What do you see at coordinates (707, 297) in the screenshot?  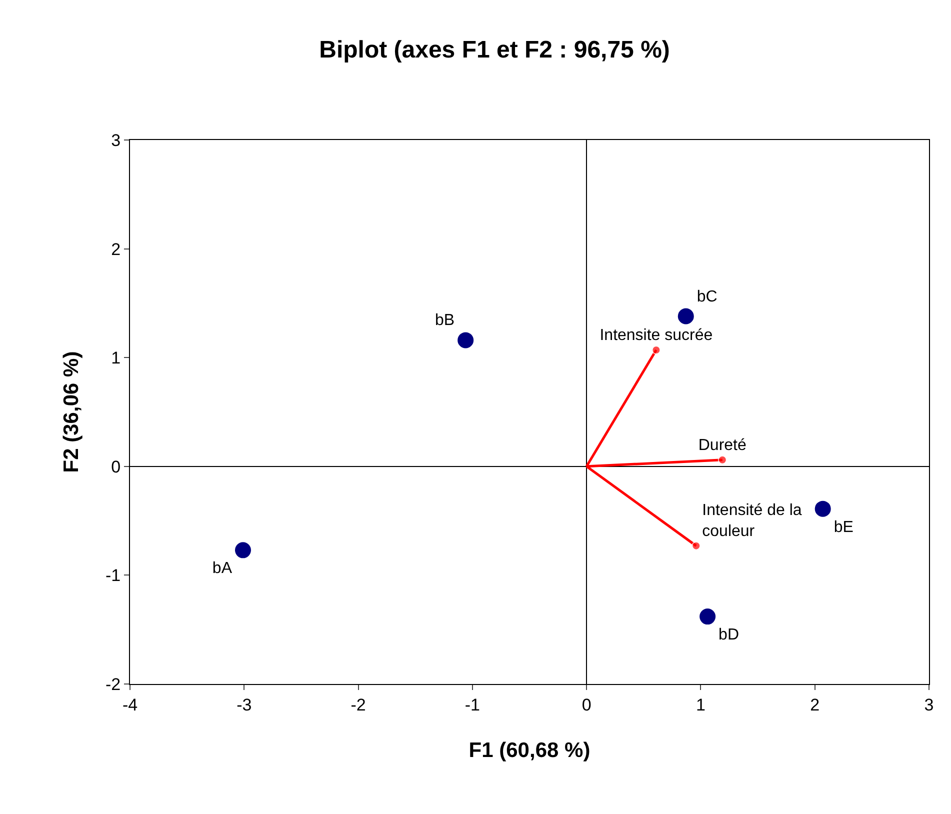 I see `series-label: bC` at bounding box center [707, 297].